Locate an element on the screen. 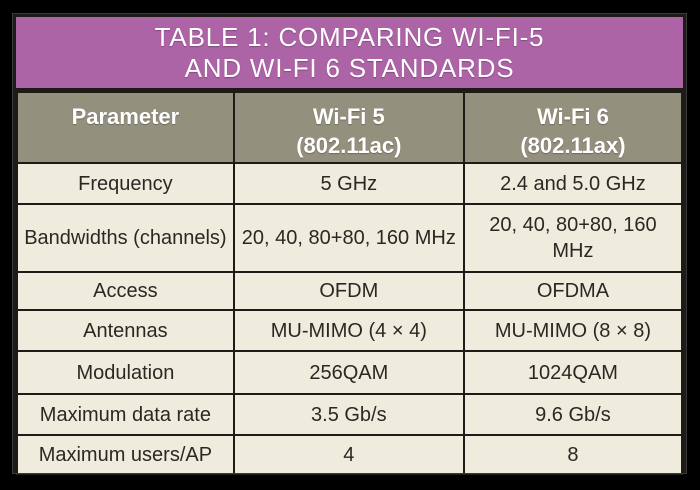  wifi5-cell: 4 is located at coordinates (348, 454).